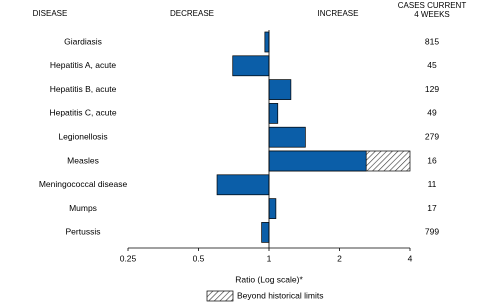 The width and height of the screenshot is (481, 303). I want to click on column-header: DISEASE, so click(50, 13).